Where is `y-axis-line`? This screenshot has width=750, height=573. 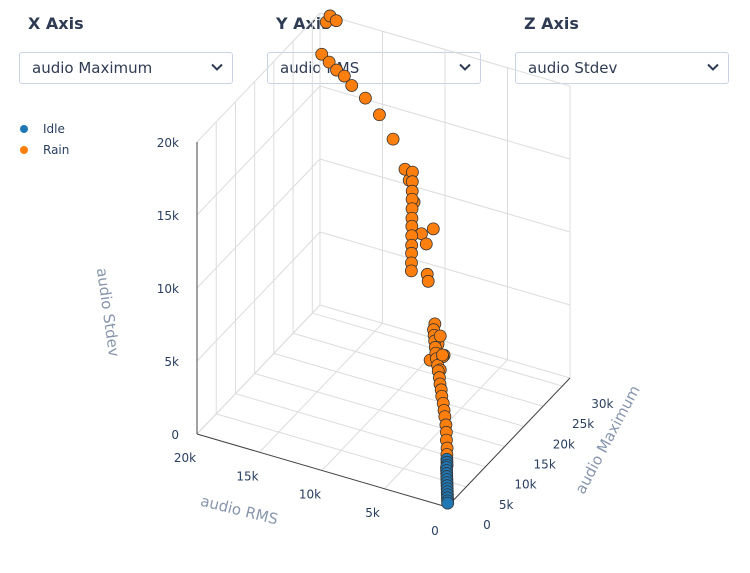 y-axis-line is located at coordinates (322, 470).